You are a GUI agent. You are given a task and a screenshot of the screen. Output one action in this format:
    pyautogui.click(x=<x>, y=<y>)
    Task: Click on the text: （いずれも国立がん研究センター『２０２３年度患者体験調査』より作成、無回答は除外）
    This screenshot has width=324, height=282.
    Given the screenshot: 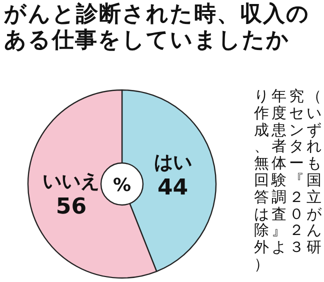 What is the action you would take?
    pyautogui.click(x=288, y=180)
    